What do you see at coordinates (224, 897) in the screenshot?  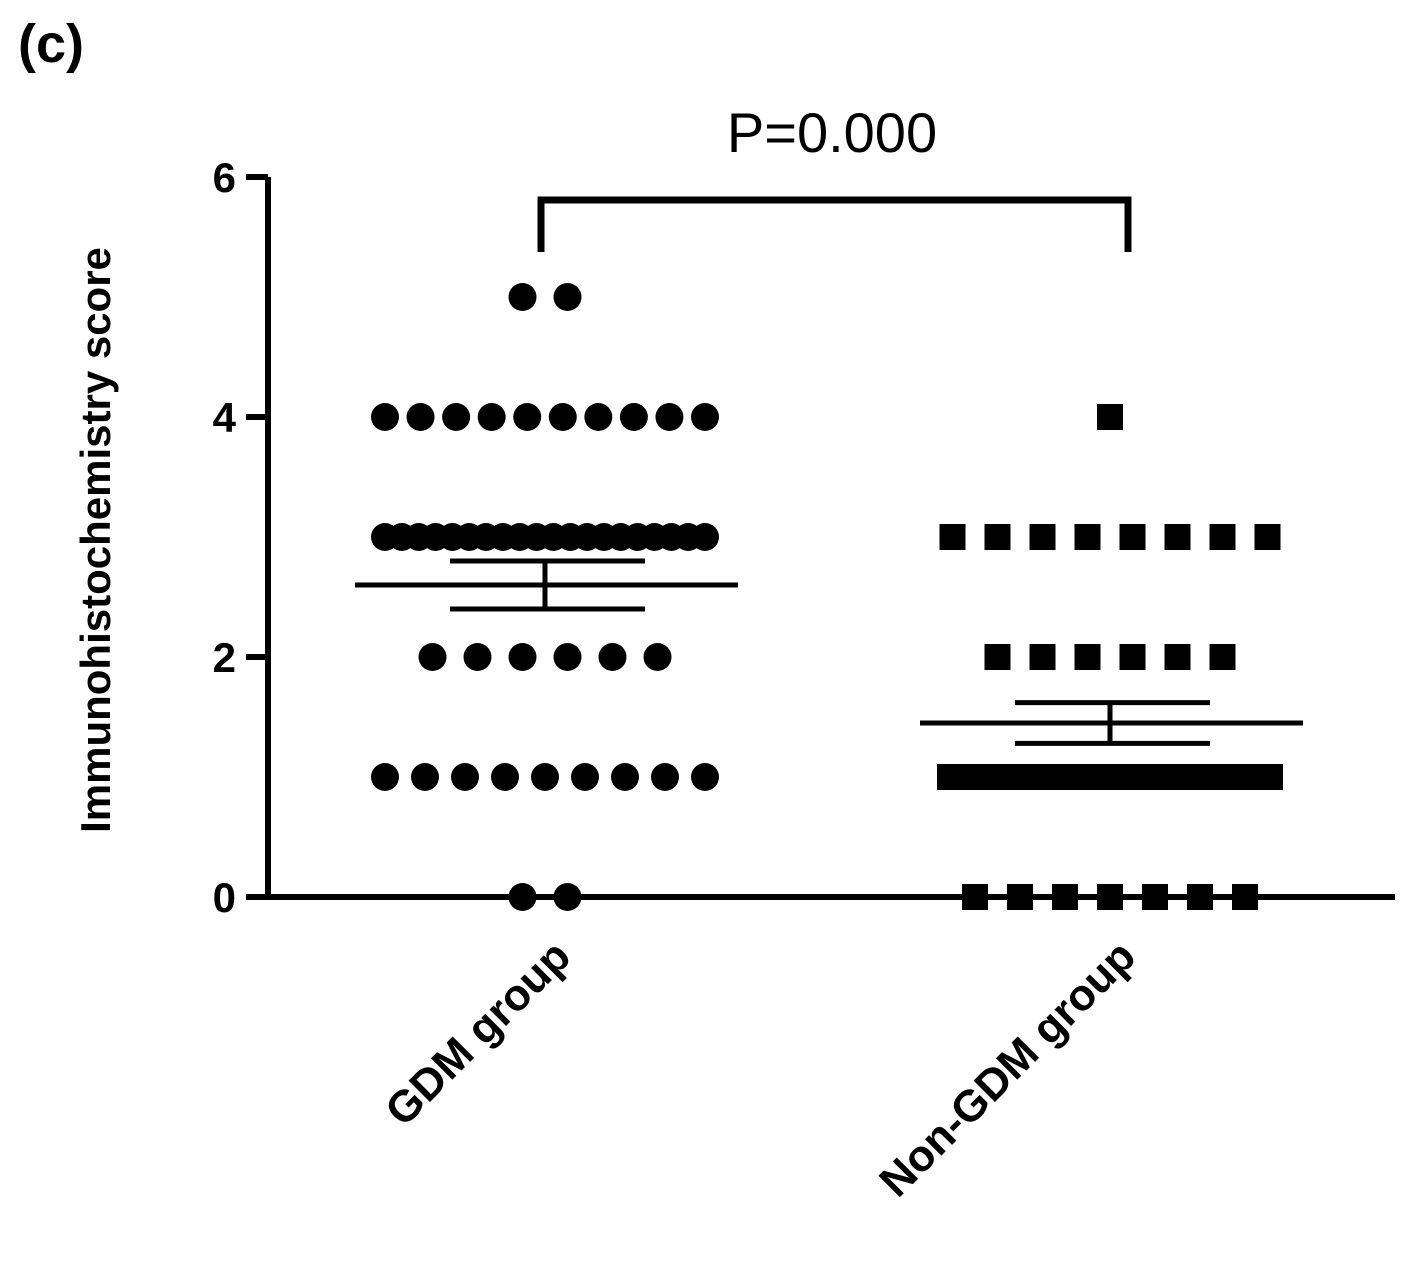 I see `y-tick-label: 0` at bounding box center [224, 897].